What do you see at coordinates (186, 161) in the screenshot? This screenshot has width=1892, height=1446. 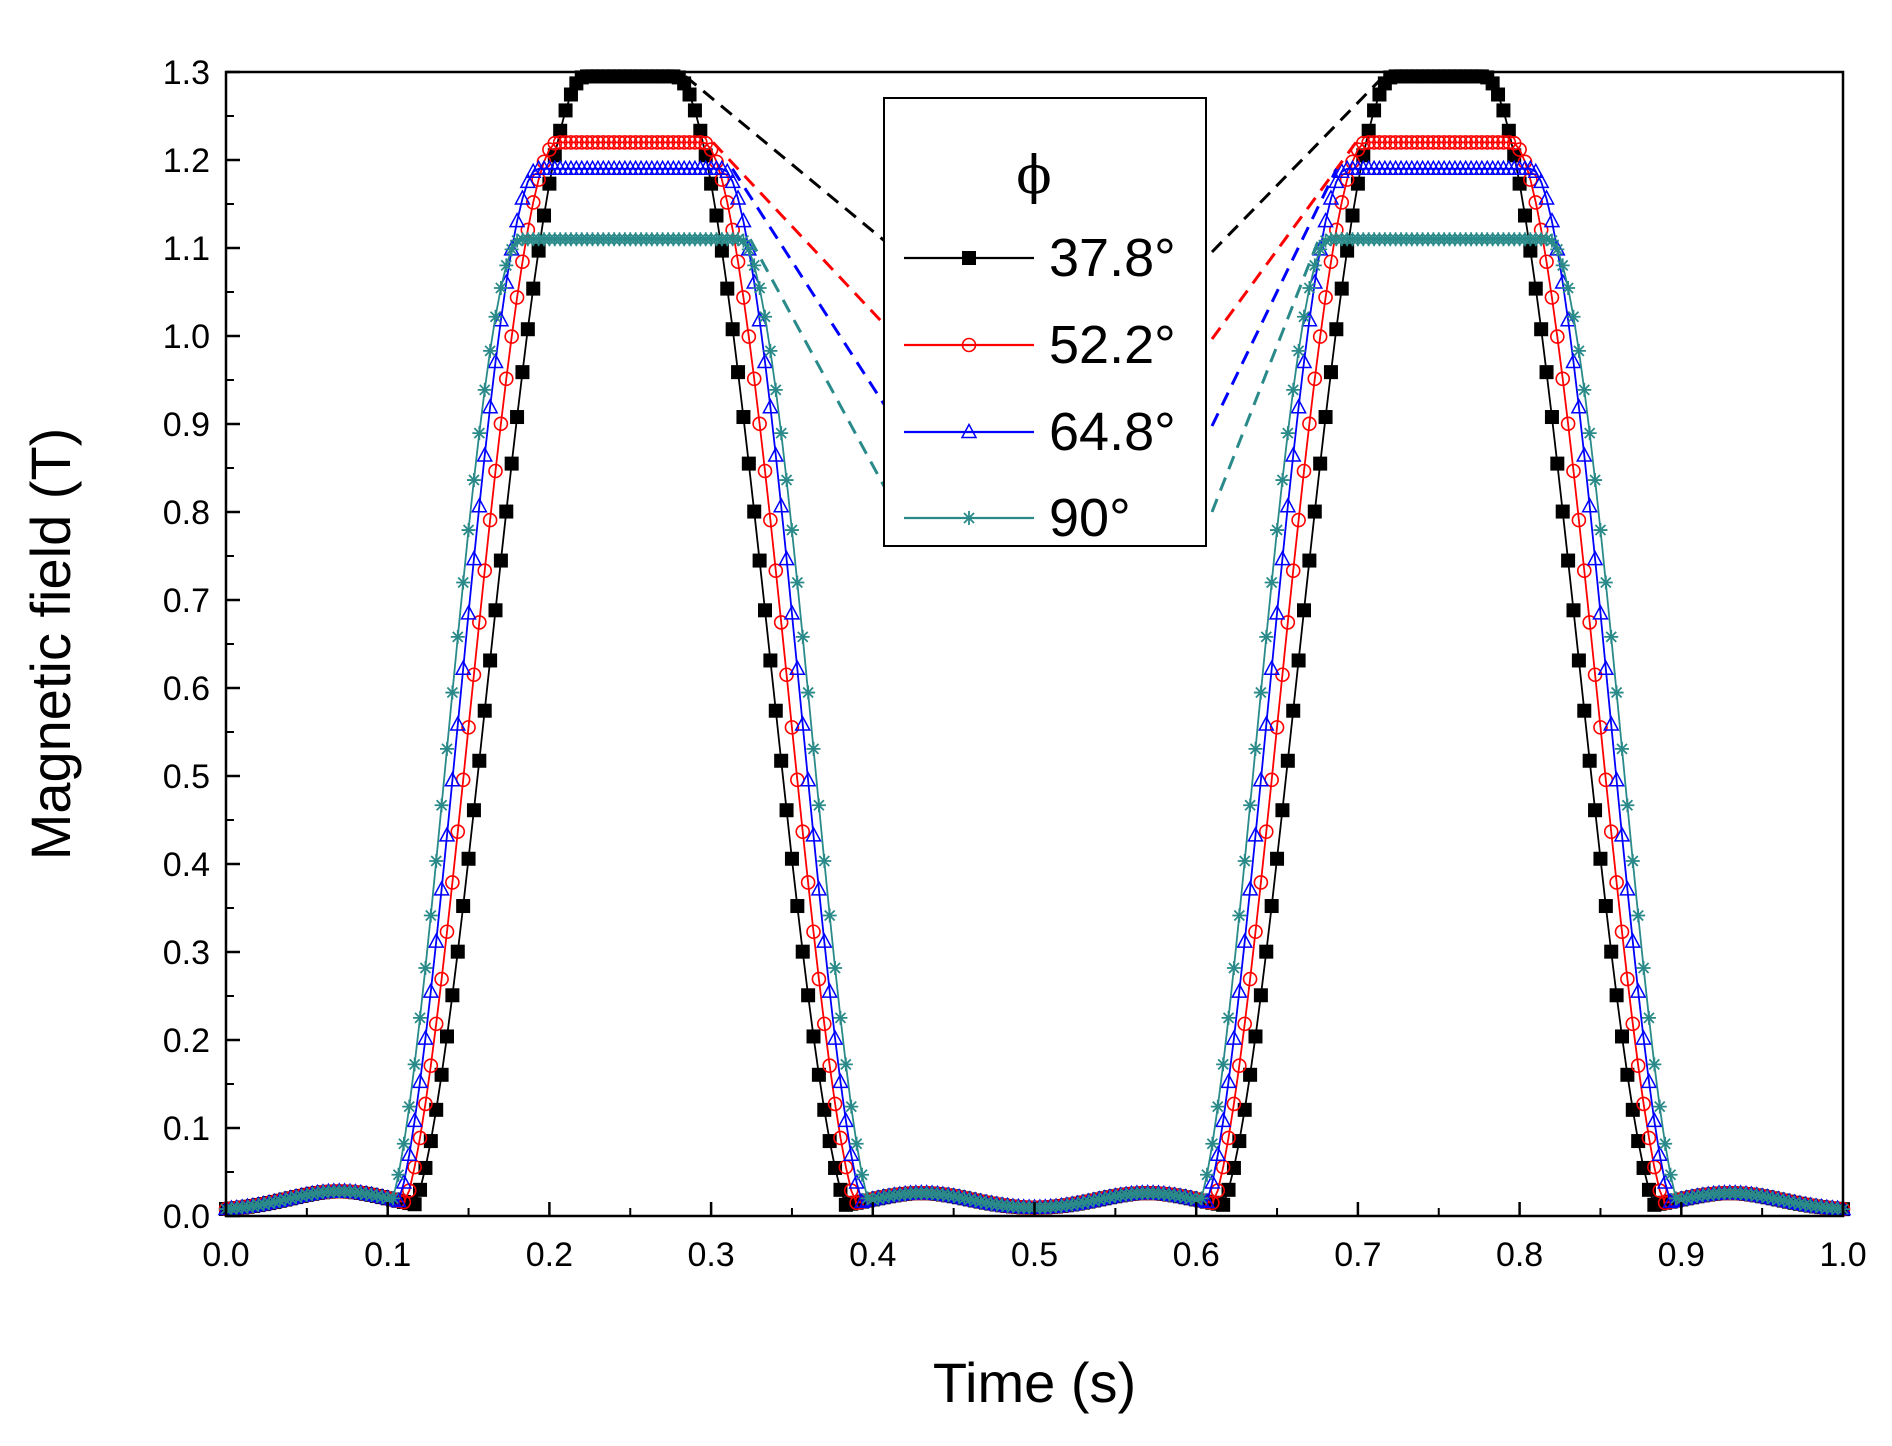 I see `y-tick-label: 1.2` at bounding box center [186, 161].